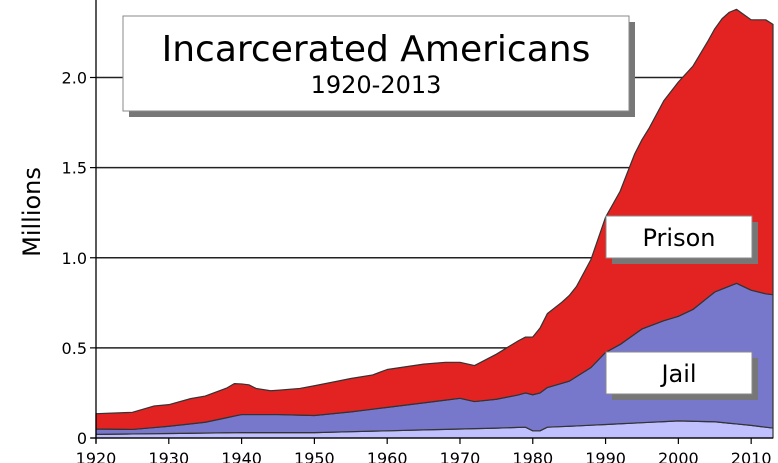  What do you see at coordinates (82, 438) in the screenshot?
I see `y-tick-label: 0` at bounding box center [82, 438].